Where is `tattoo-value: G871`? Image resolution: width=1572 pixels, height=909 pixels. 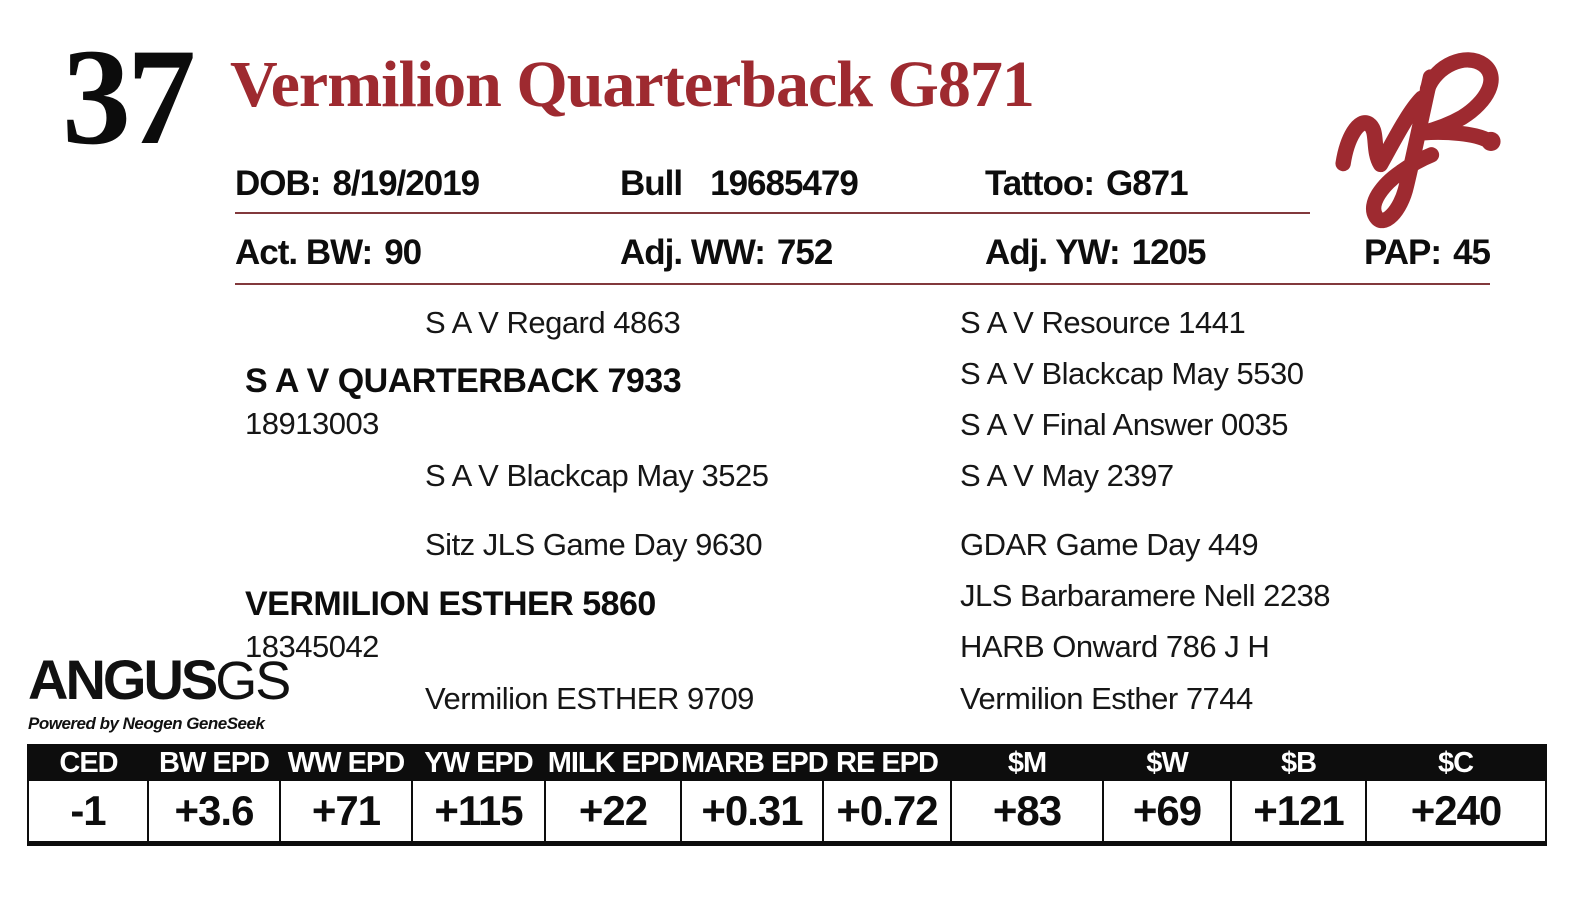
tattoo-value: G871 is located at coordinates (1147, 183).